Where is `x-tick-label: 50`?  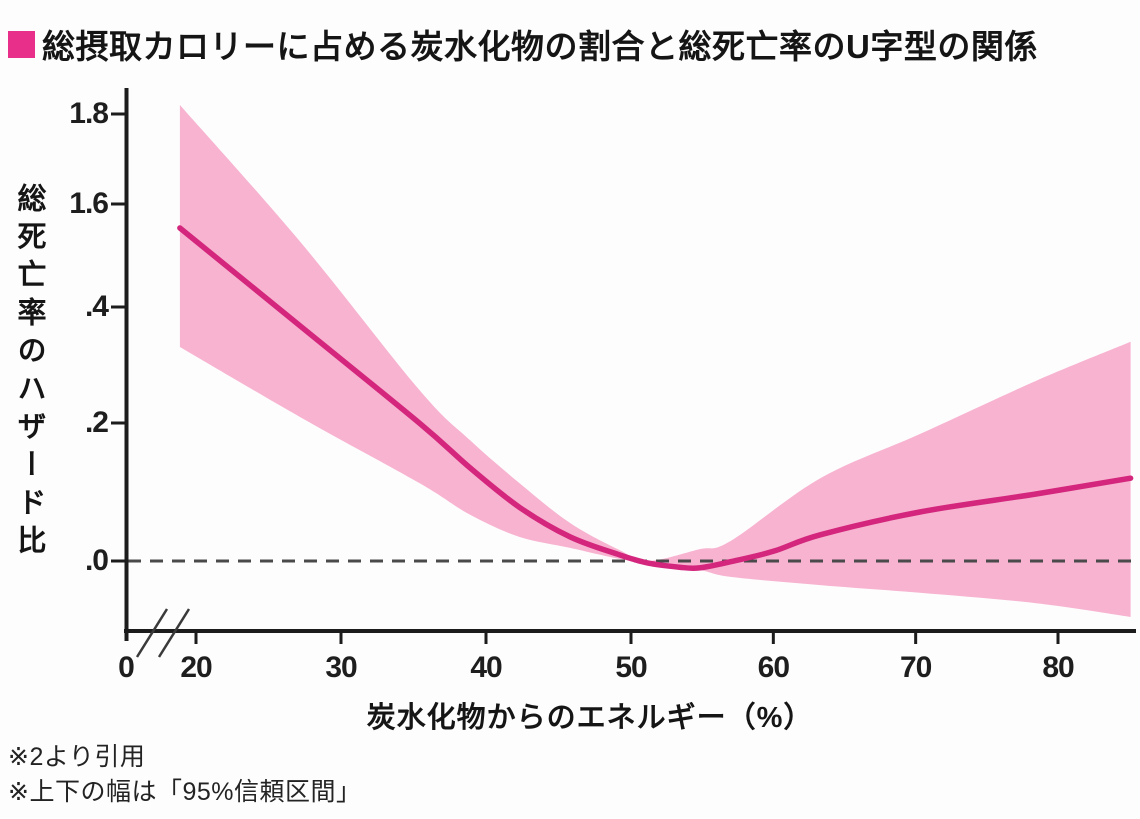 x-tick-label: 50 is located at coordinates (631, 667).